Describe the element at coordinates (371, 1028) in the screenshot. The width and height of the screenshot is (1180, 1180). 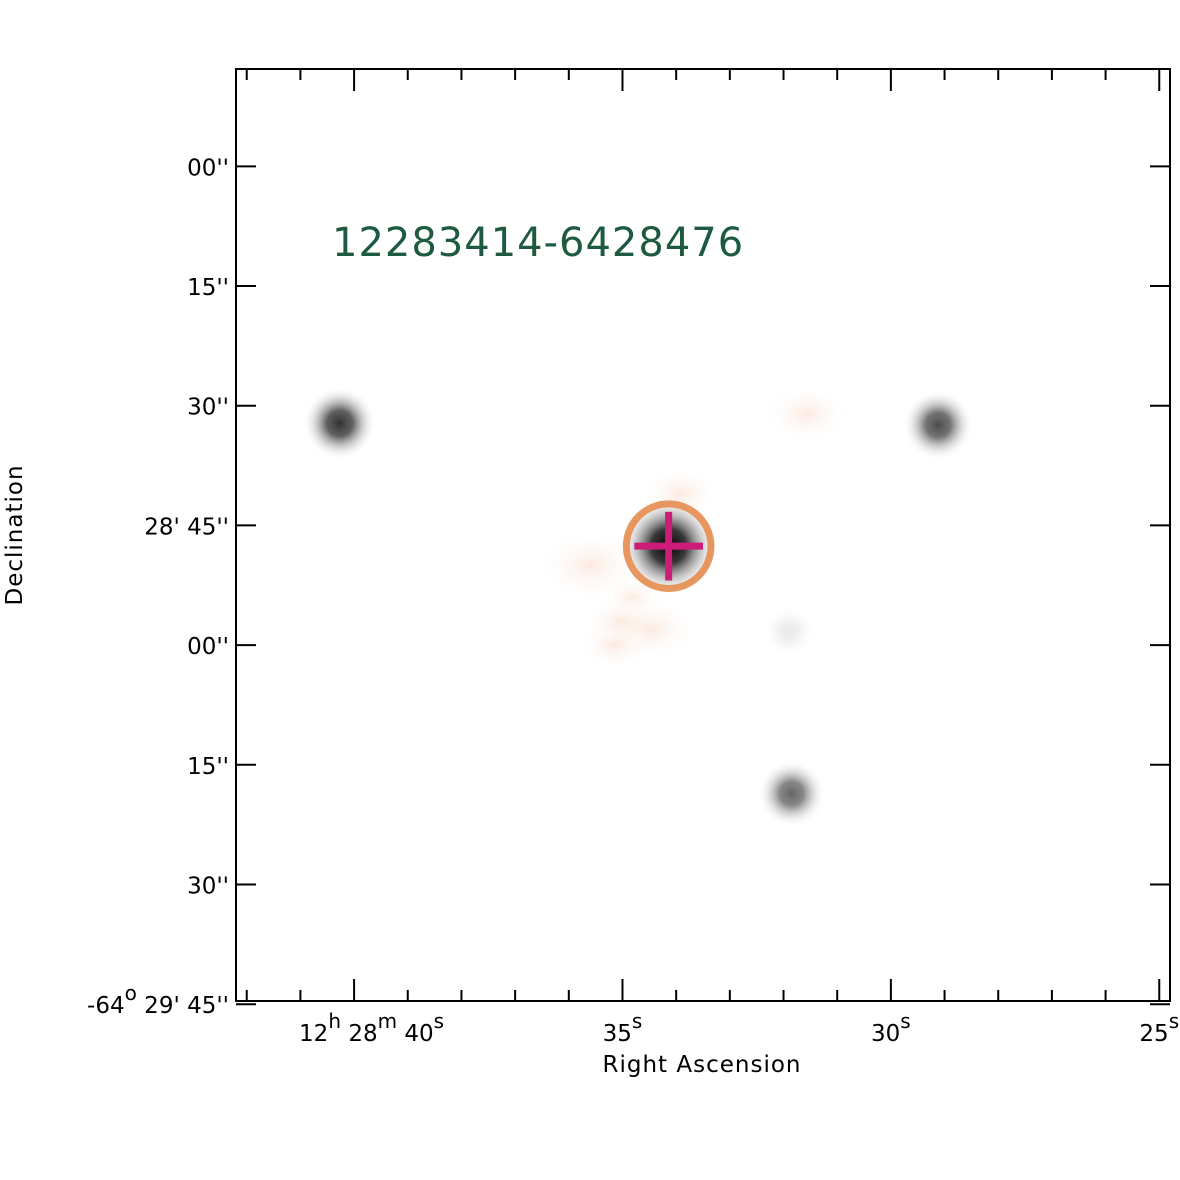
I see `x-tick-label: 12h 28m 40s` at that location.